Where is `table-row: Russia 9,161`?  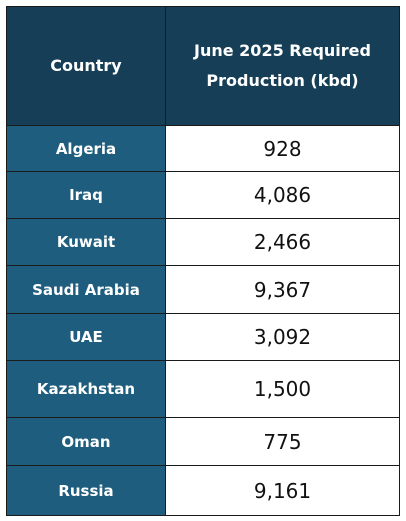
table-row: Russia 9,161 is located at coordinates (203, 490).